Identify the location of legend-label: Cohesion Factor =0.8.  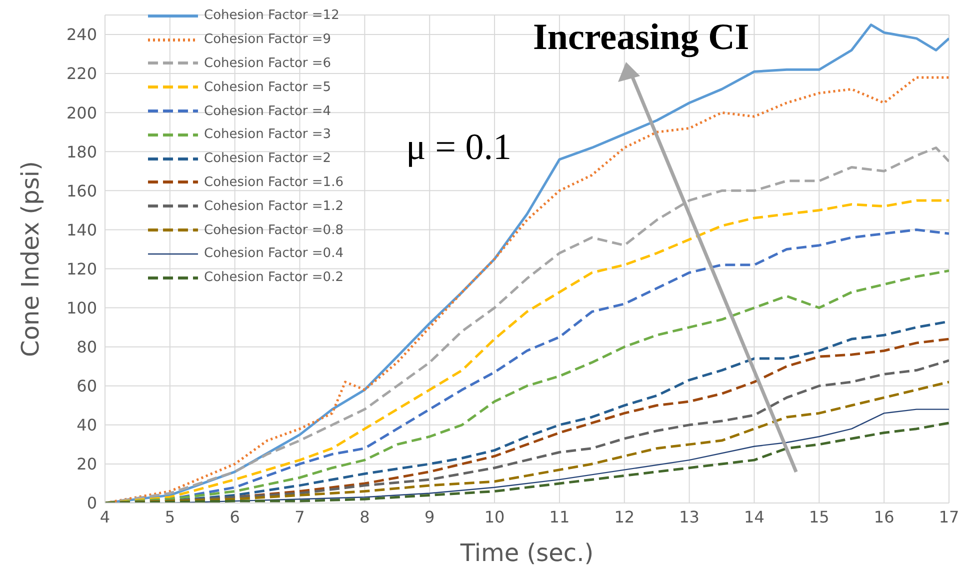
(274, 230).